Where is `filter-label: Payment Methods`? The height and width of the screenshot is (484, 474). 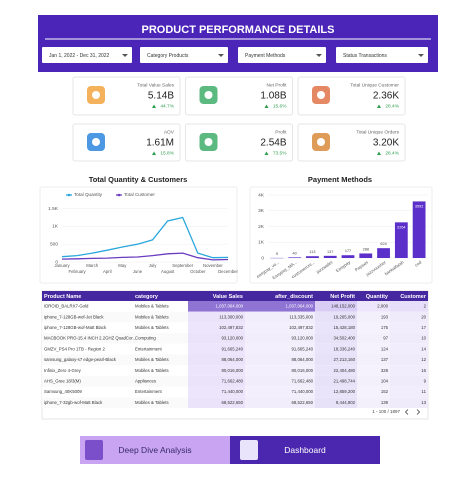 filter-label: Payment Methods is located at coordinates (265, 56).